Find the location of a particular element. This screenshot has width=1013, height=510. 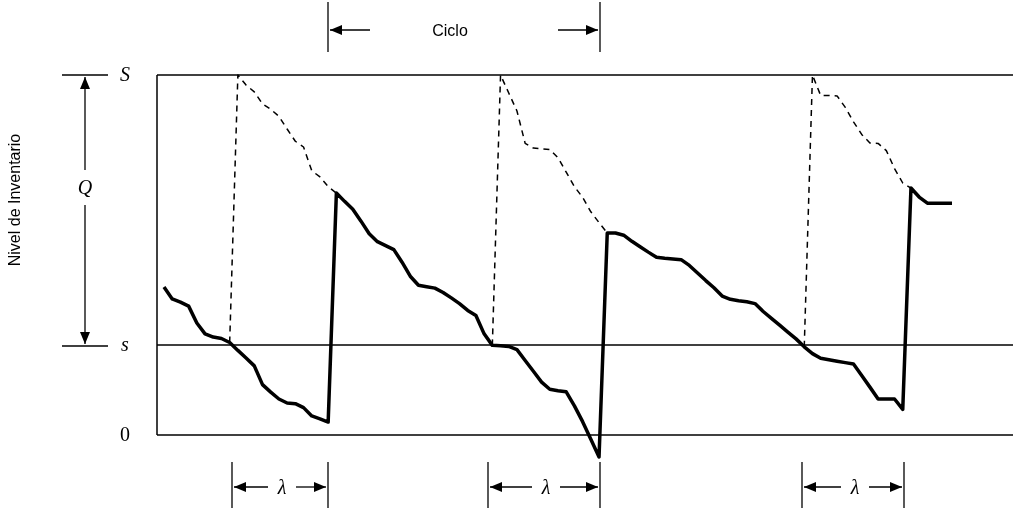

ref-line-label: s is located at coordinates (125, 344).